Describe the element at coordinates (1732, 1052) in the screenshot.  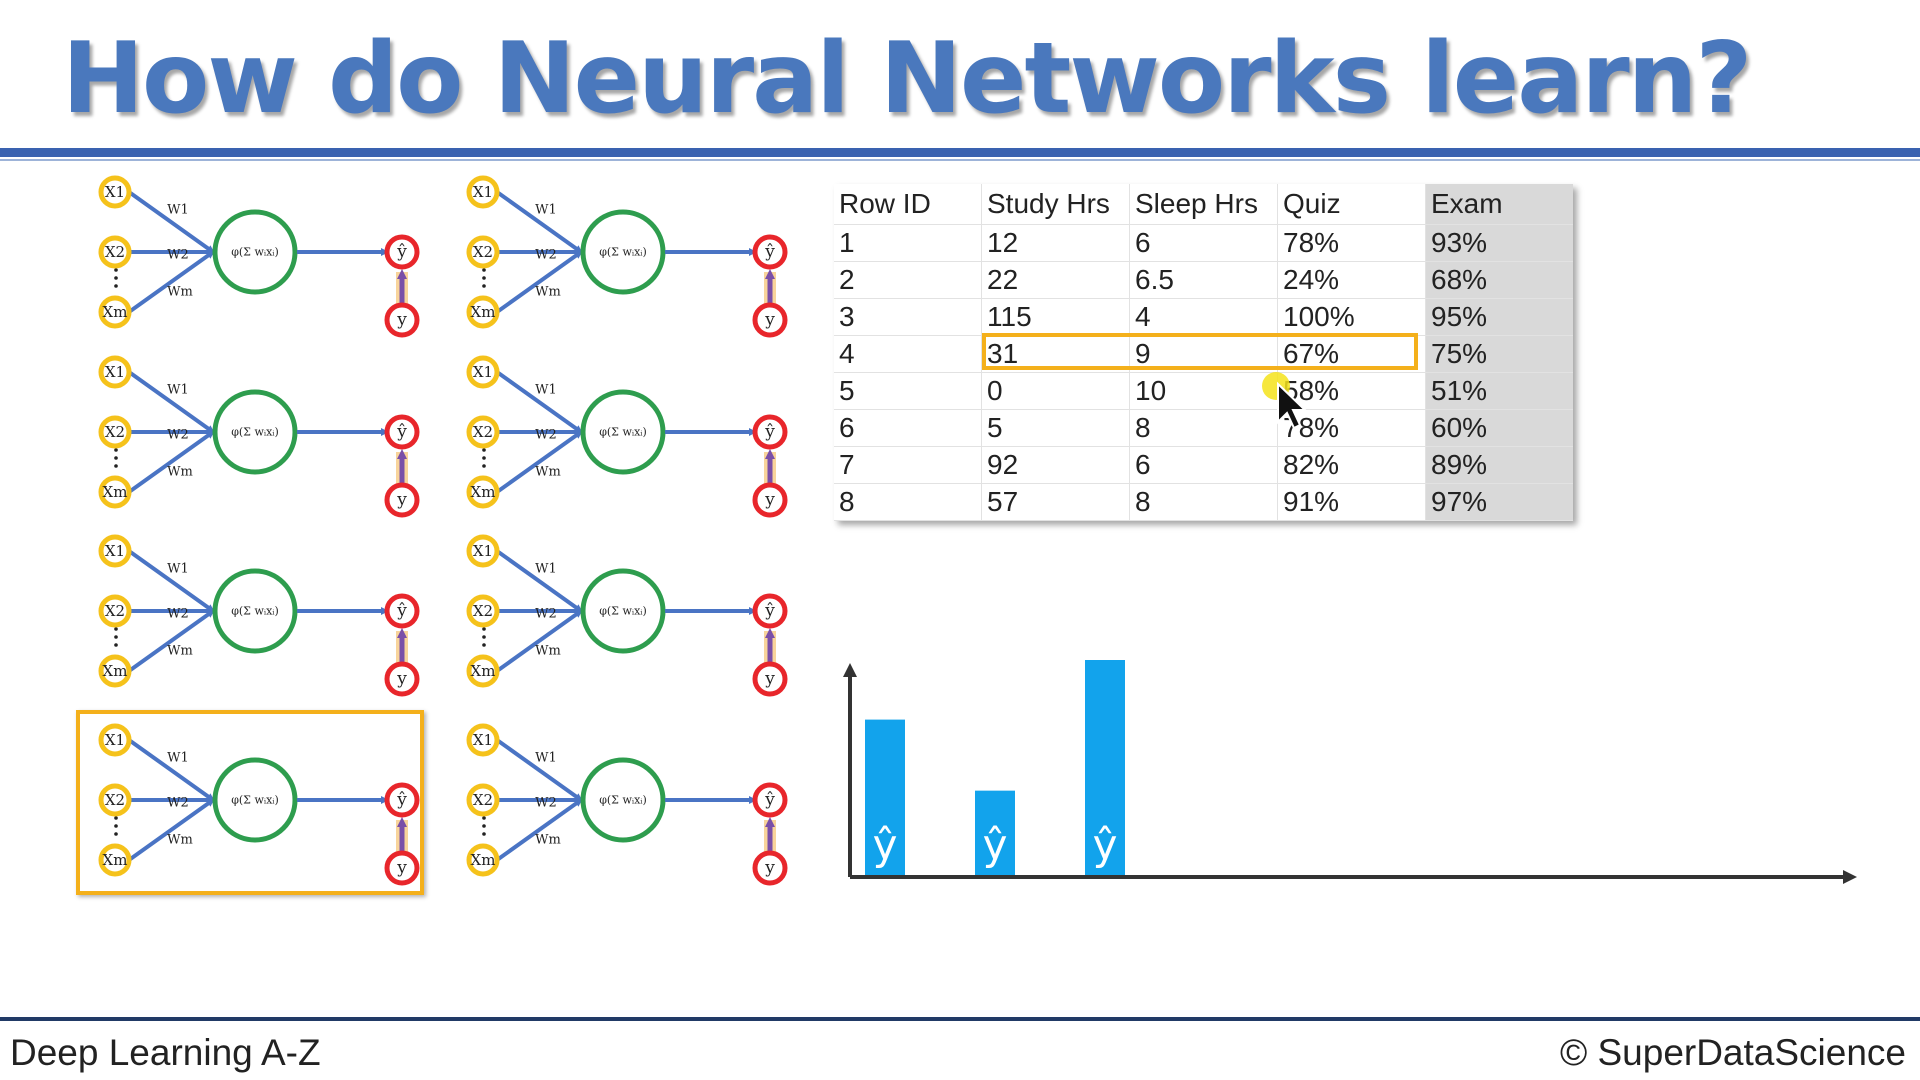
I see `copyright: © SuperDataScience` at that location.